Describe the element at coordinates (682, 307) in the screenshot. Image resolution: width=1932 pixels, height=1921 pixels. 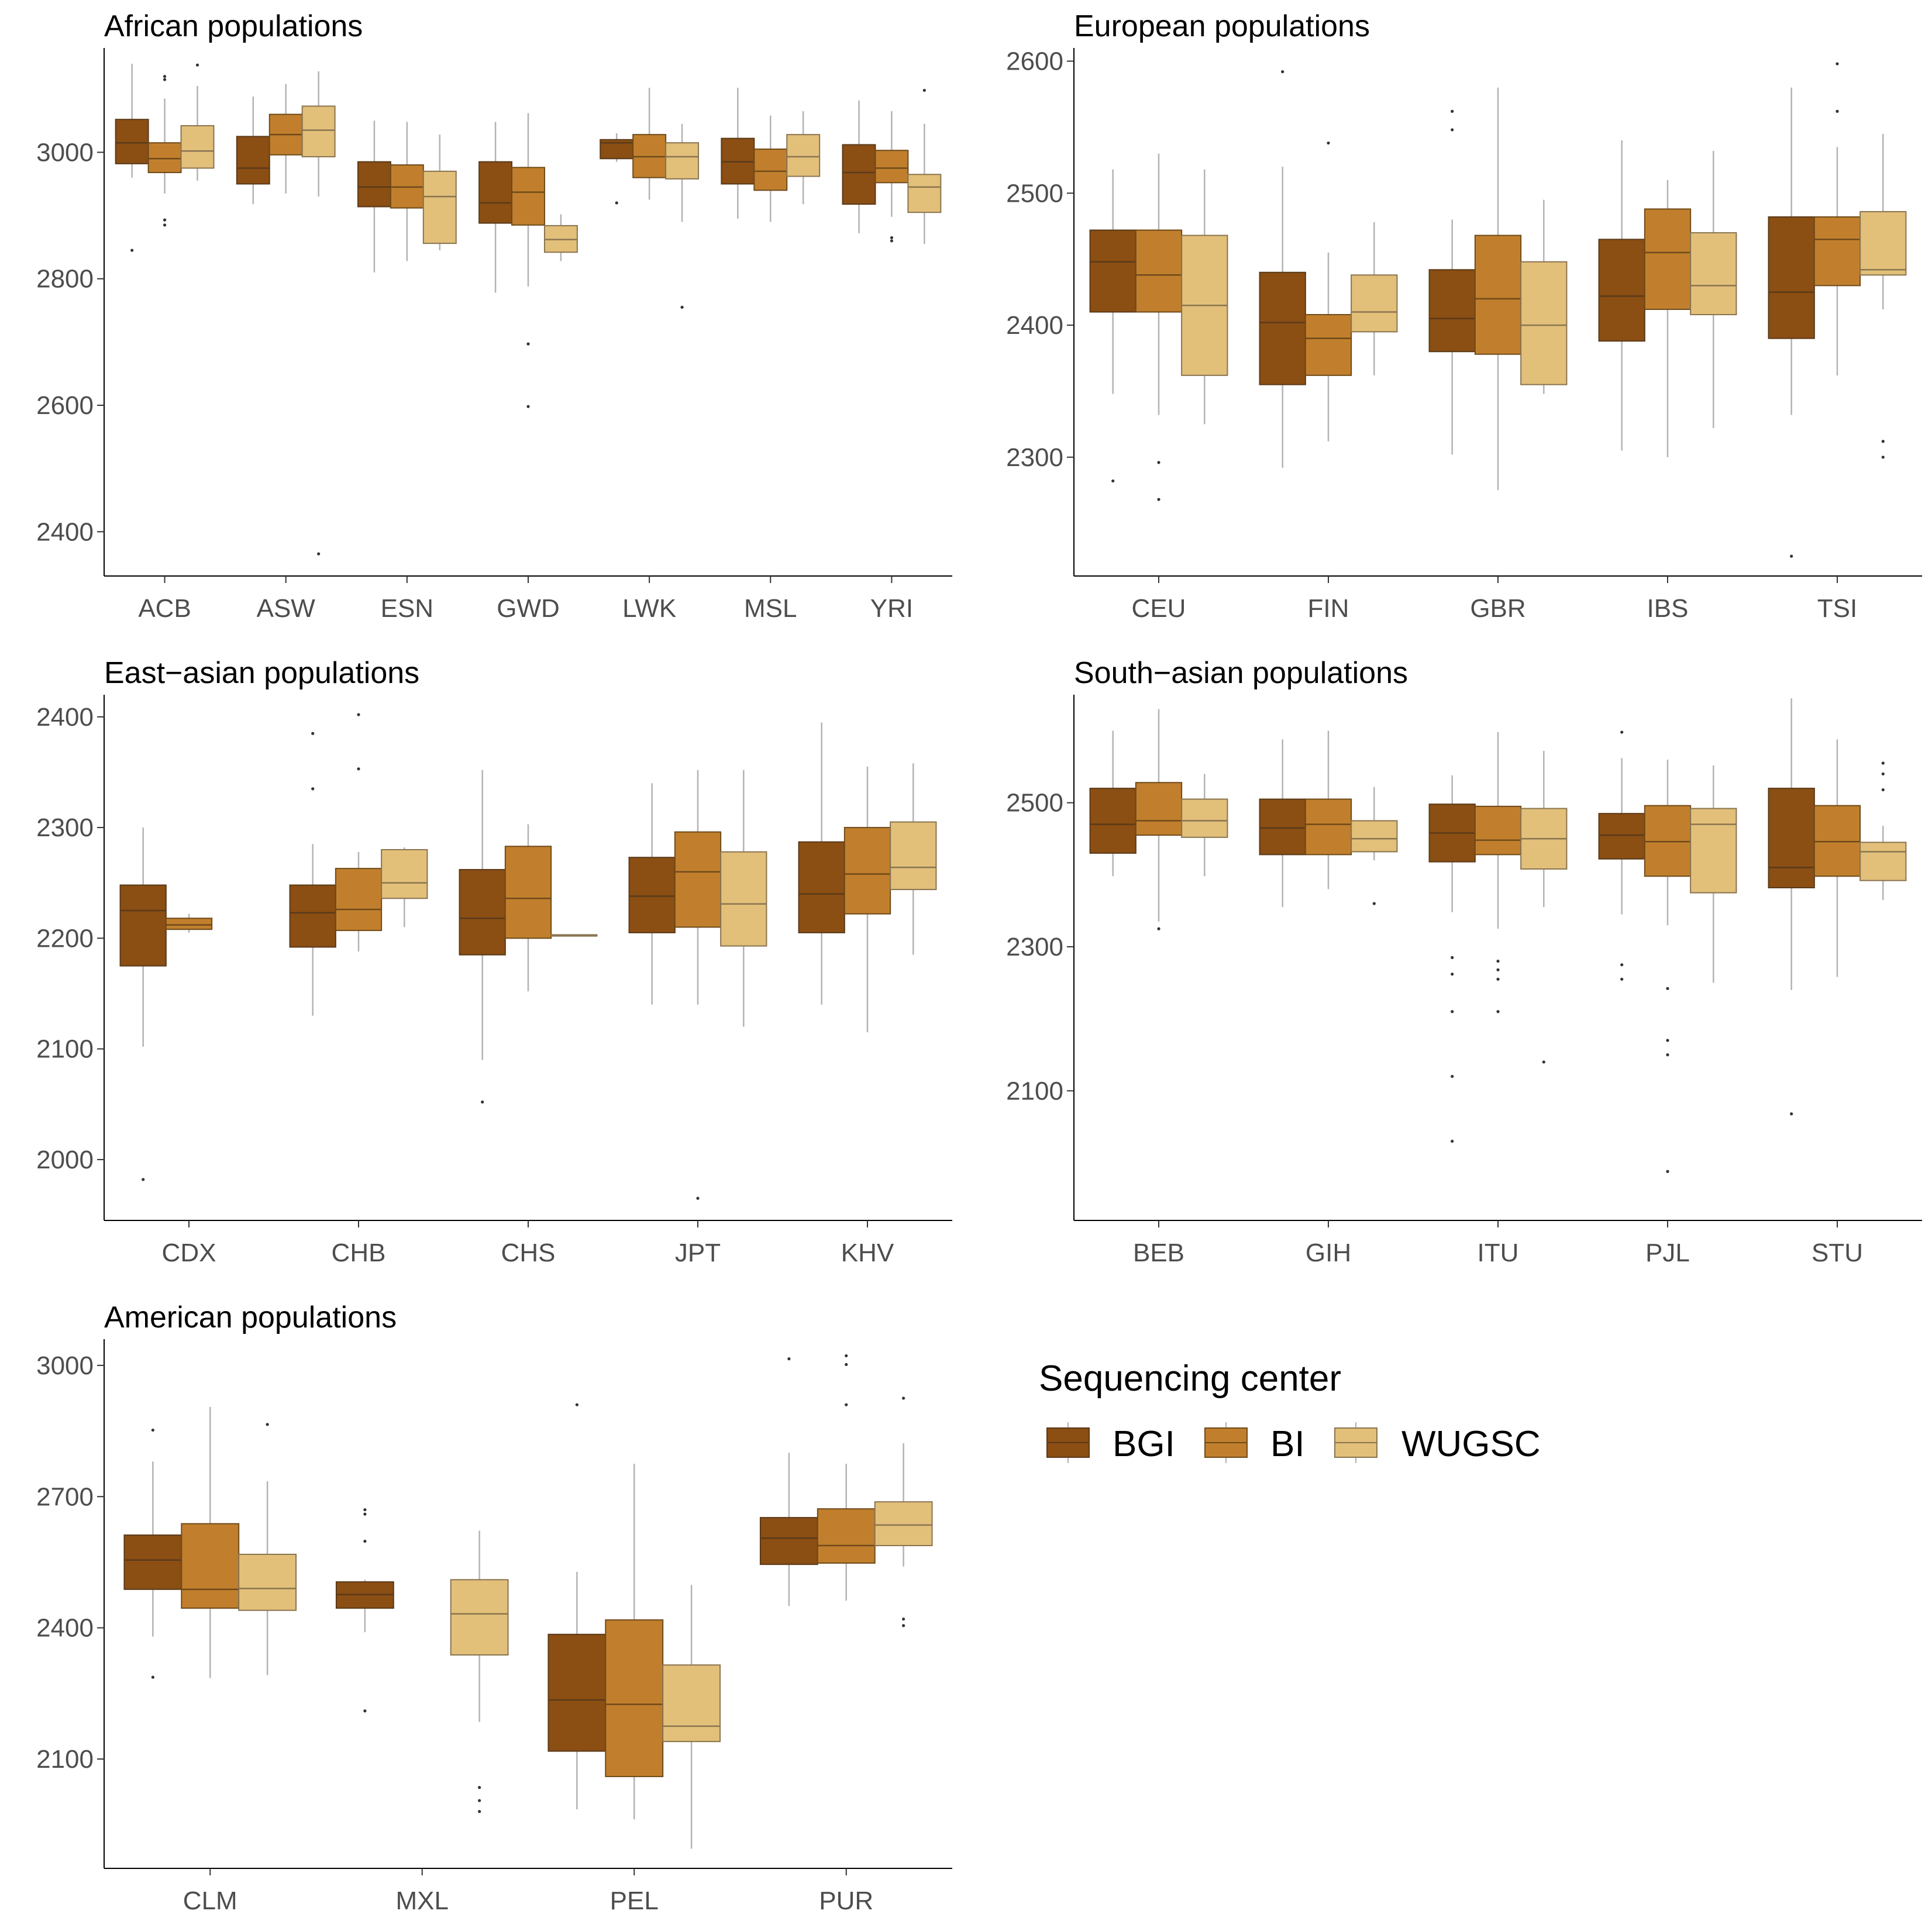
I see `outlier-lwk-wugsc` at that location.